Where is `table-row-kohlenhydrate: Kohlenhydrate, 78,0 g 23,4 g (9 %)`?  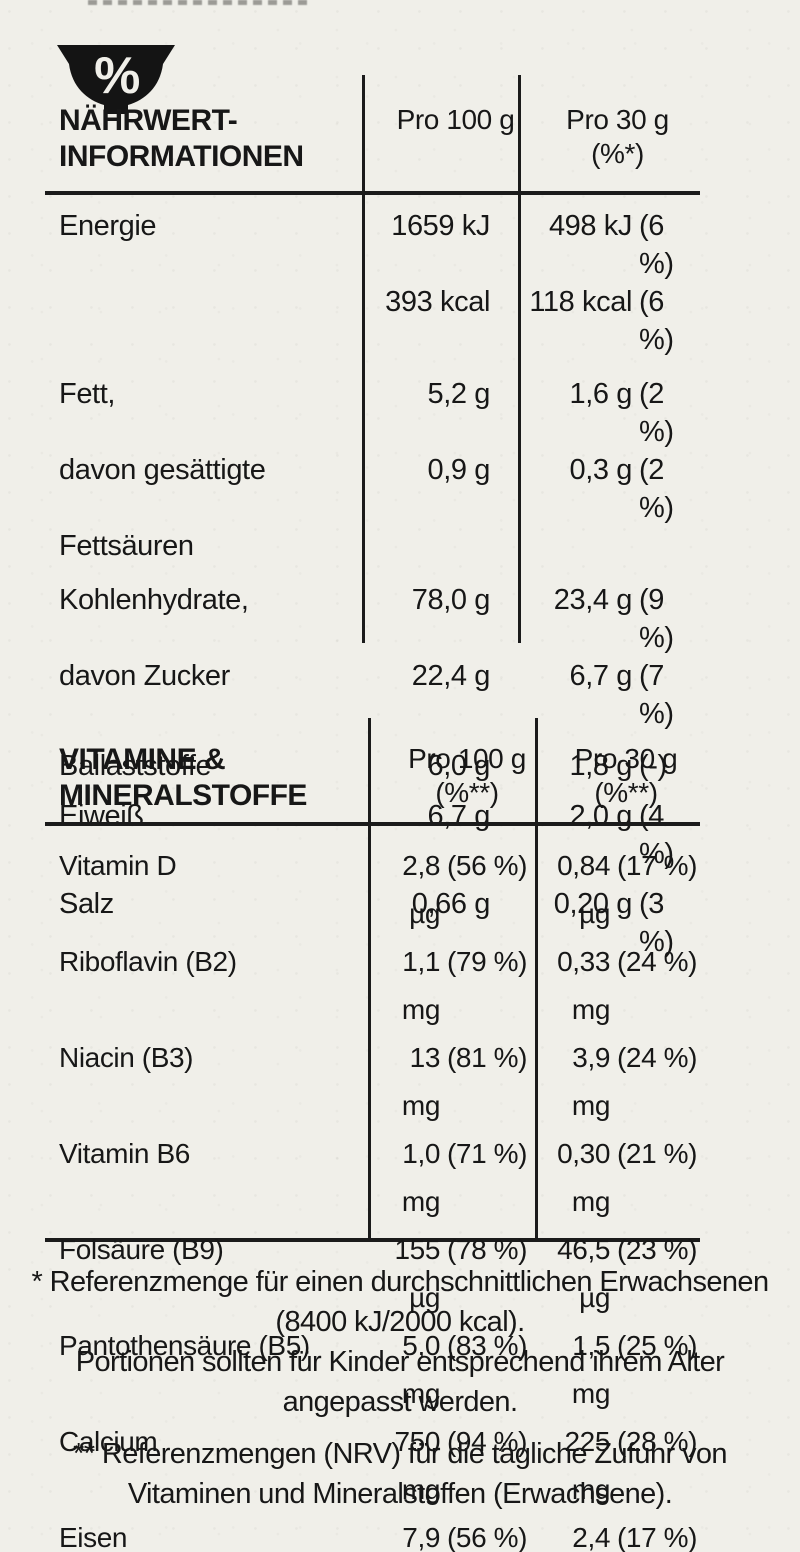
table-row-kohlenhydrate: Kohlenhydrate, 78,0 g 23,4 g (9 %) is located at coordinates (372, 619).